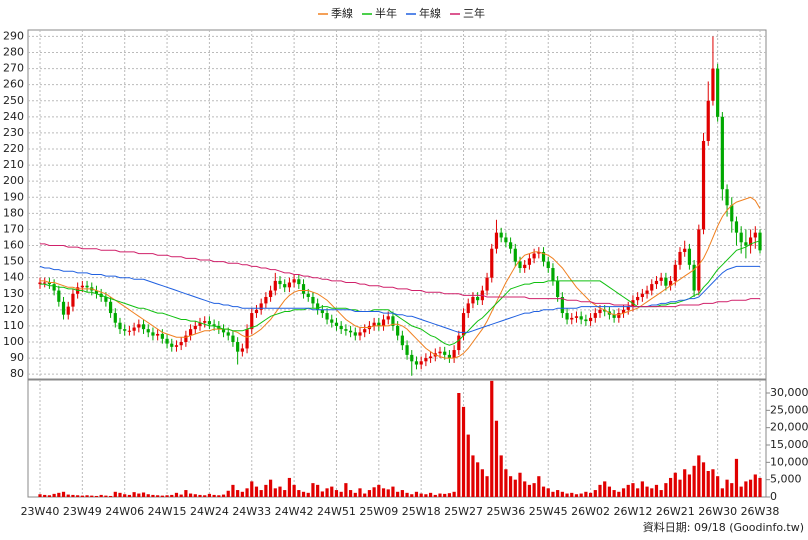 This screenshot has height=540, width=808. Describe the element at coordinates (167, 511) in the screenshot. I see `x-tick-label: 24W15` at that location.